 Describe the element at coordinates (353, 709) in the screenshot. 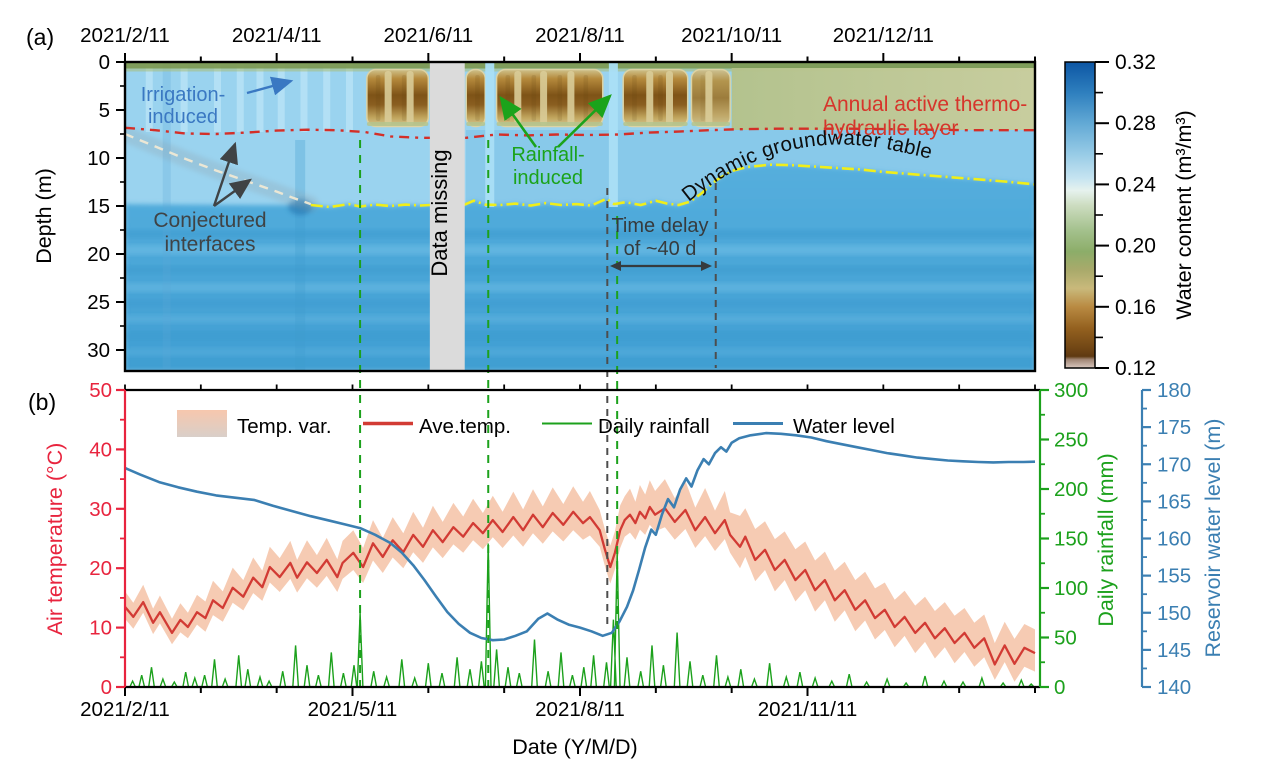

I see `panel-b-x-tick-label: 2021/5/11` at that location.